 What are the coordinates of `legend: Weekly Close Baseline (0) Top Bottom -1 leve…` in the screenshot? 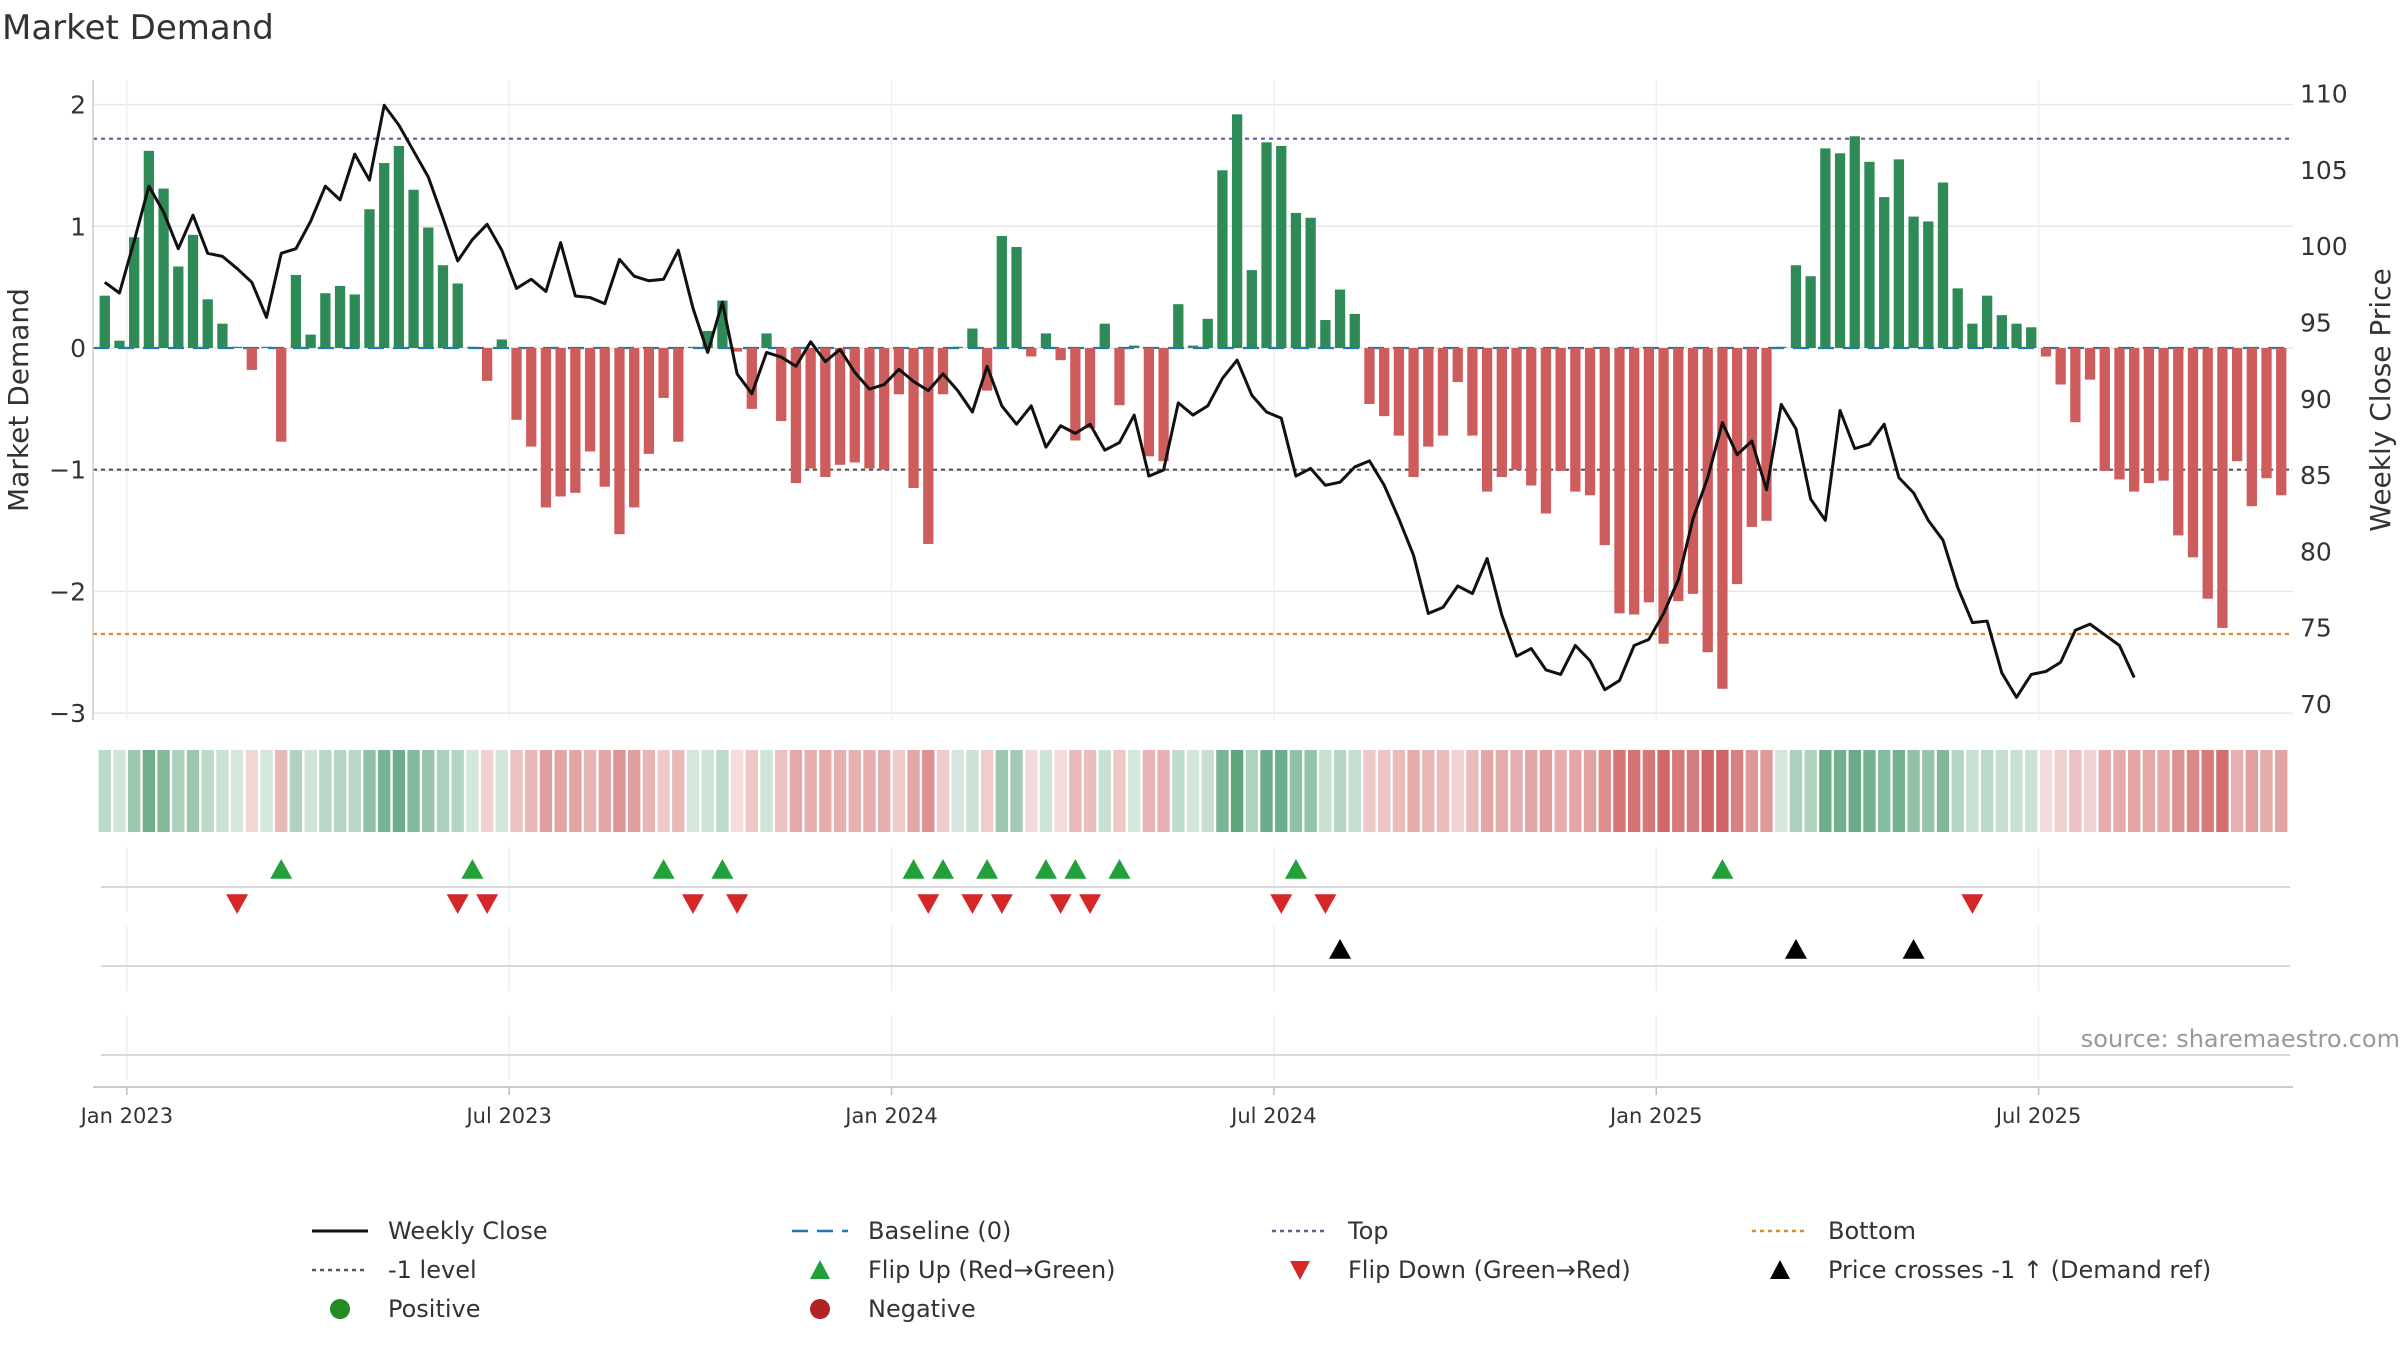 It's located at (1300, 1272).